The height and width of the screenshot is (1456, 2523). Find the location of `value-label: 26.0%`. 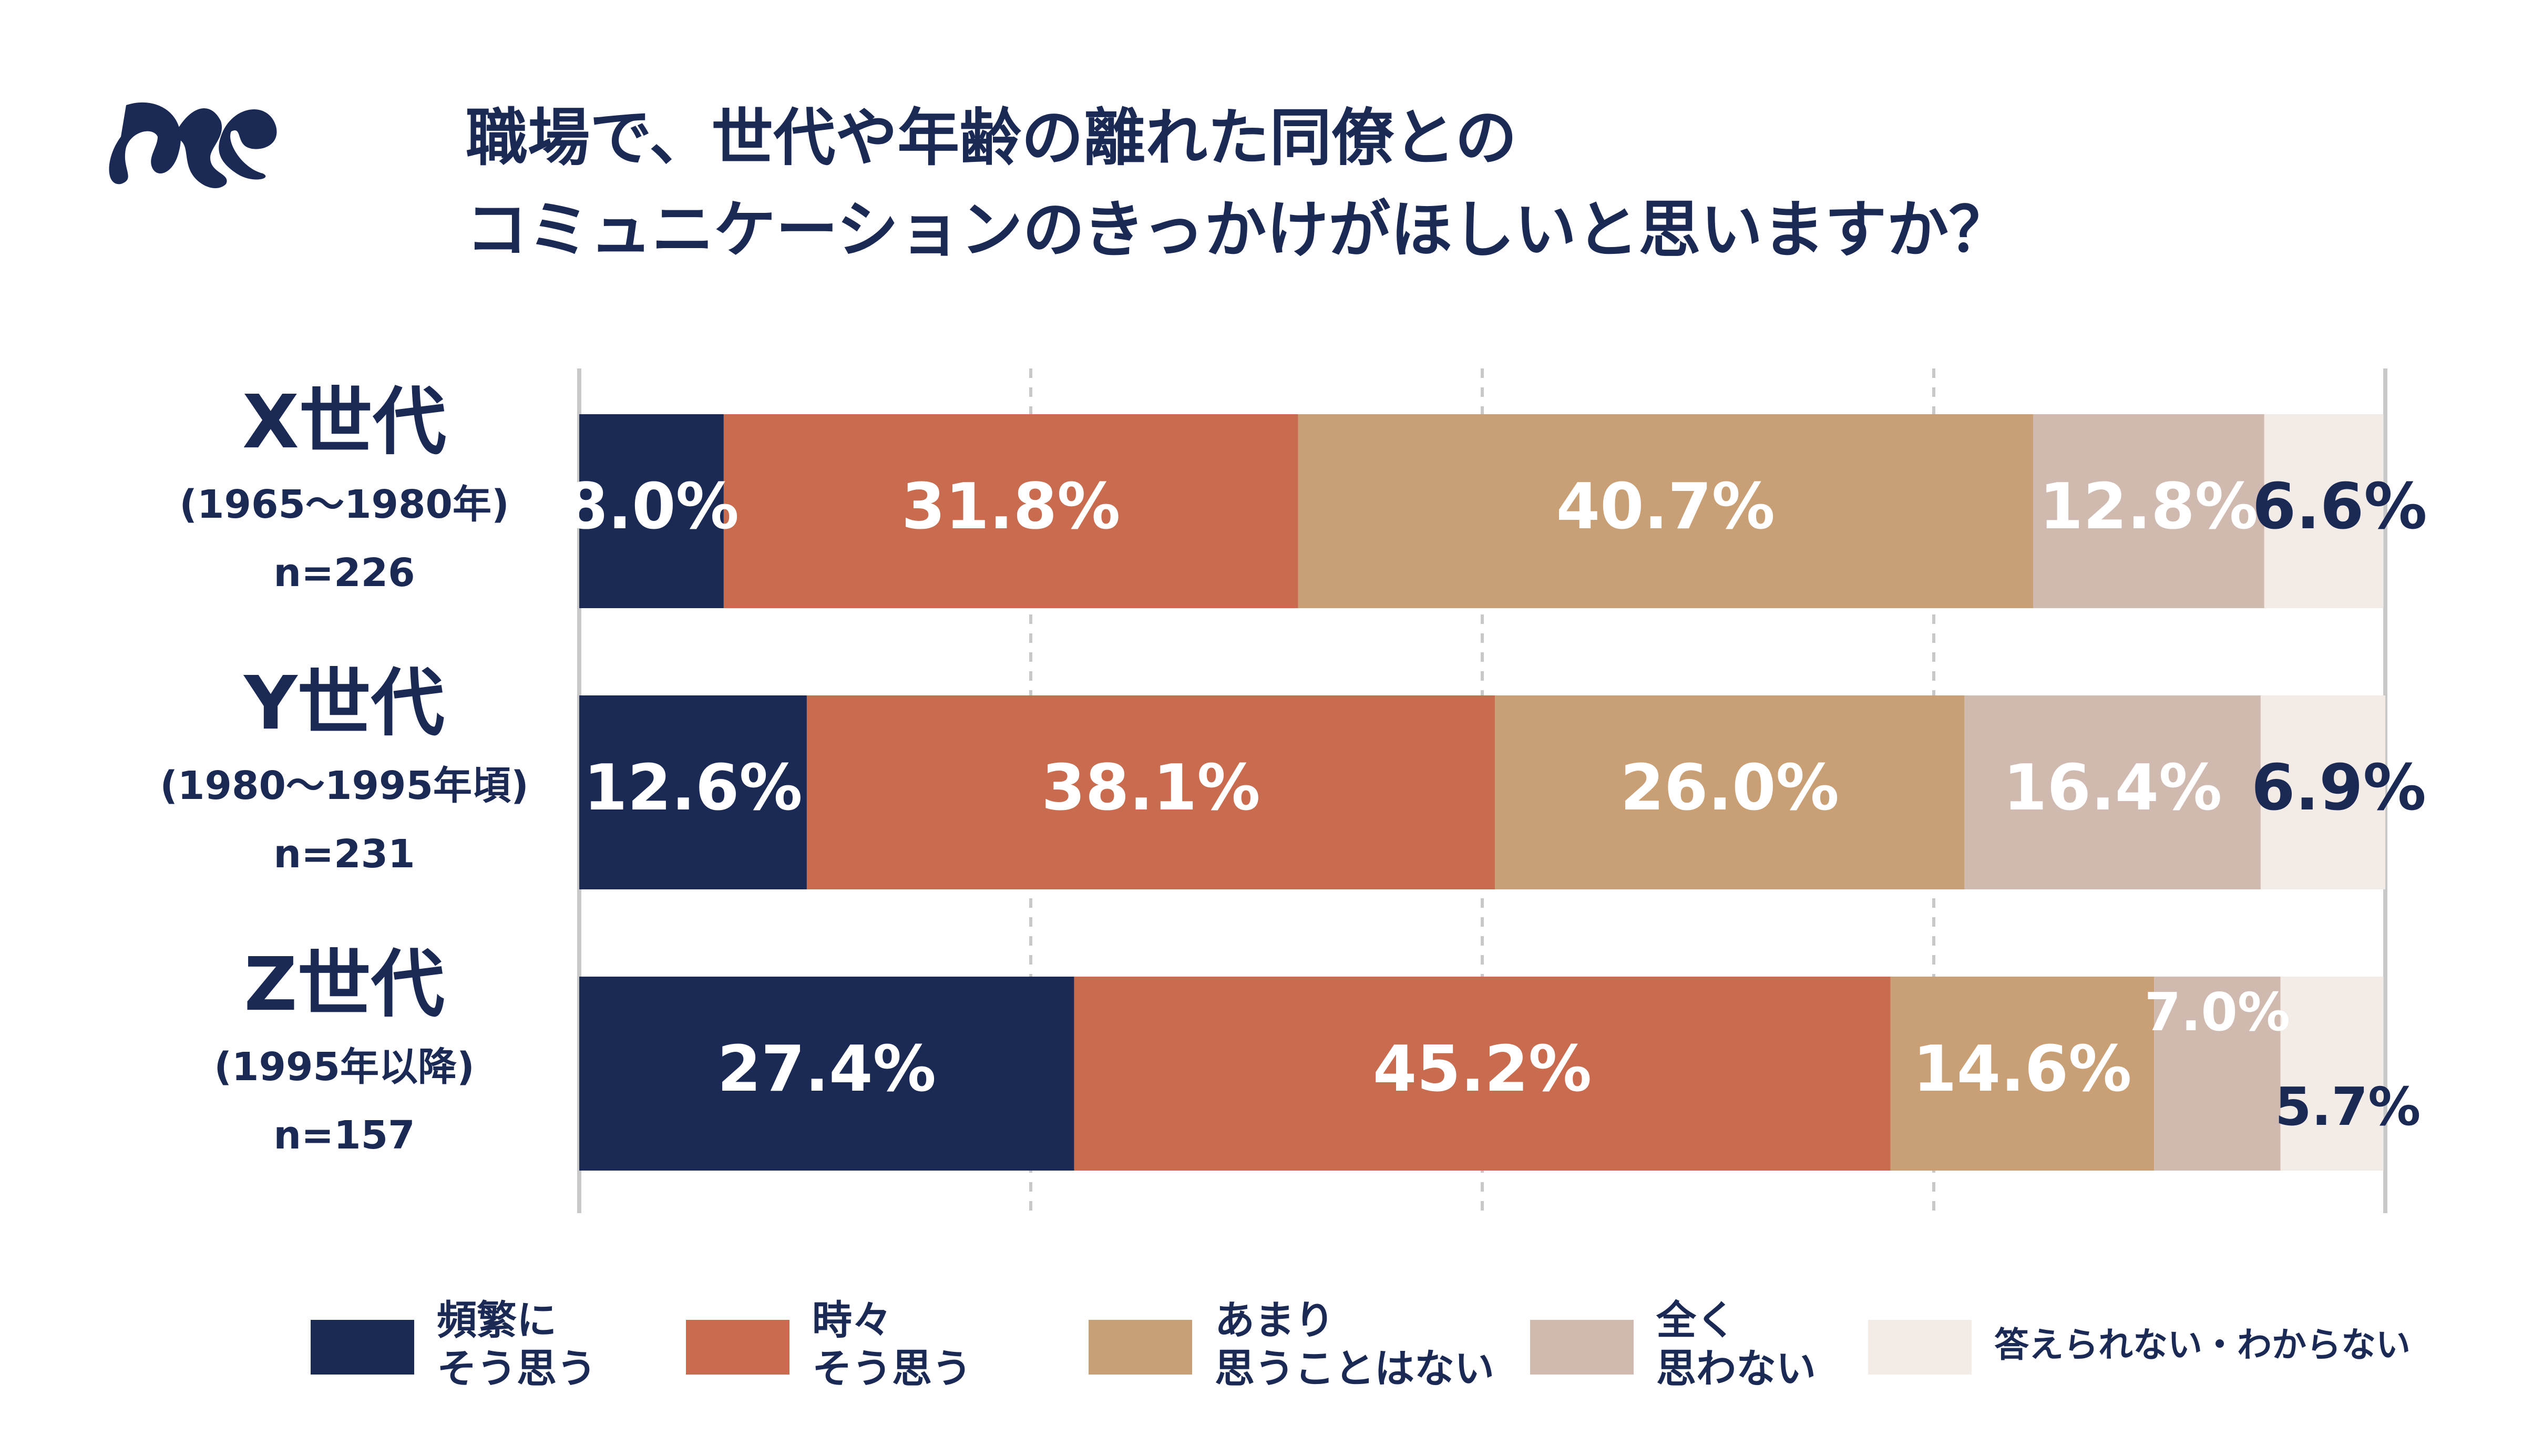

value-label: 26.0% is located at coordinates (1730, 788).